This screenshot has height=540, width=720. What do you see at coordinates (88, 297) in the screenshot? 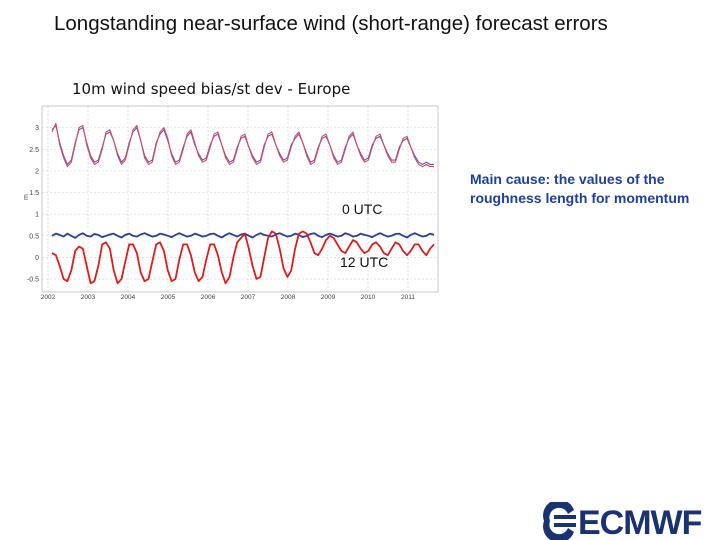
I see `x-tick-label: 2003` at bounding box center [88, 297].